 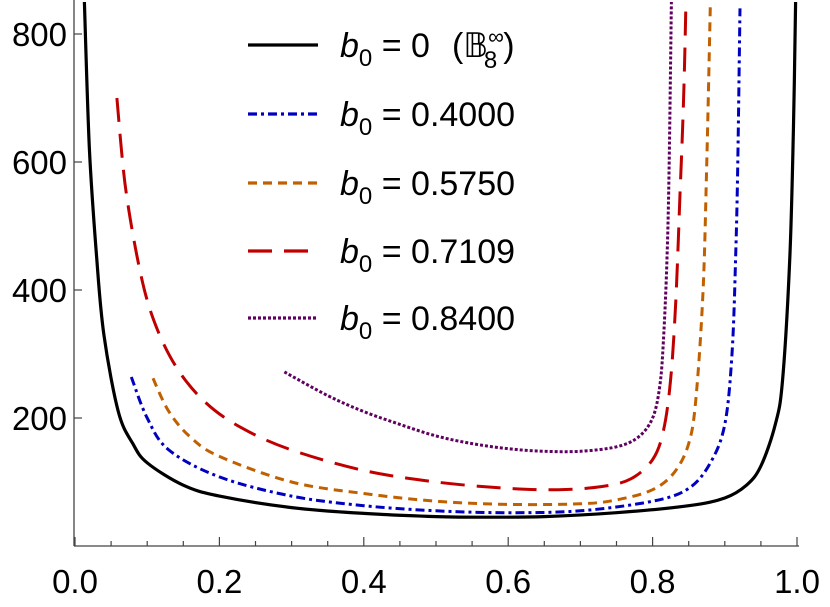 I want to click on y-tick-label: 200, so click(x=39, y=418).